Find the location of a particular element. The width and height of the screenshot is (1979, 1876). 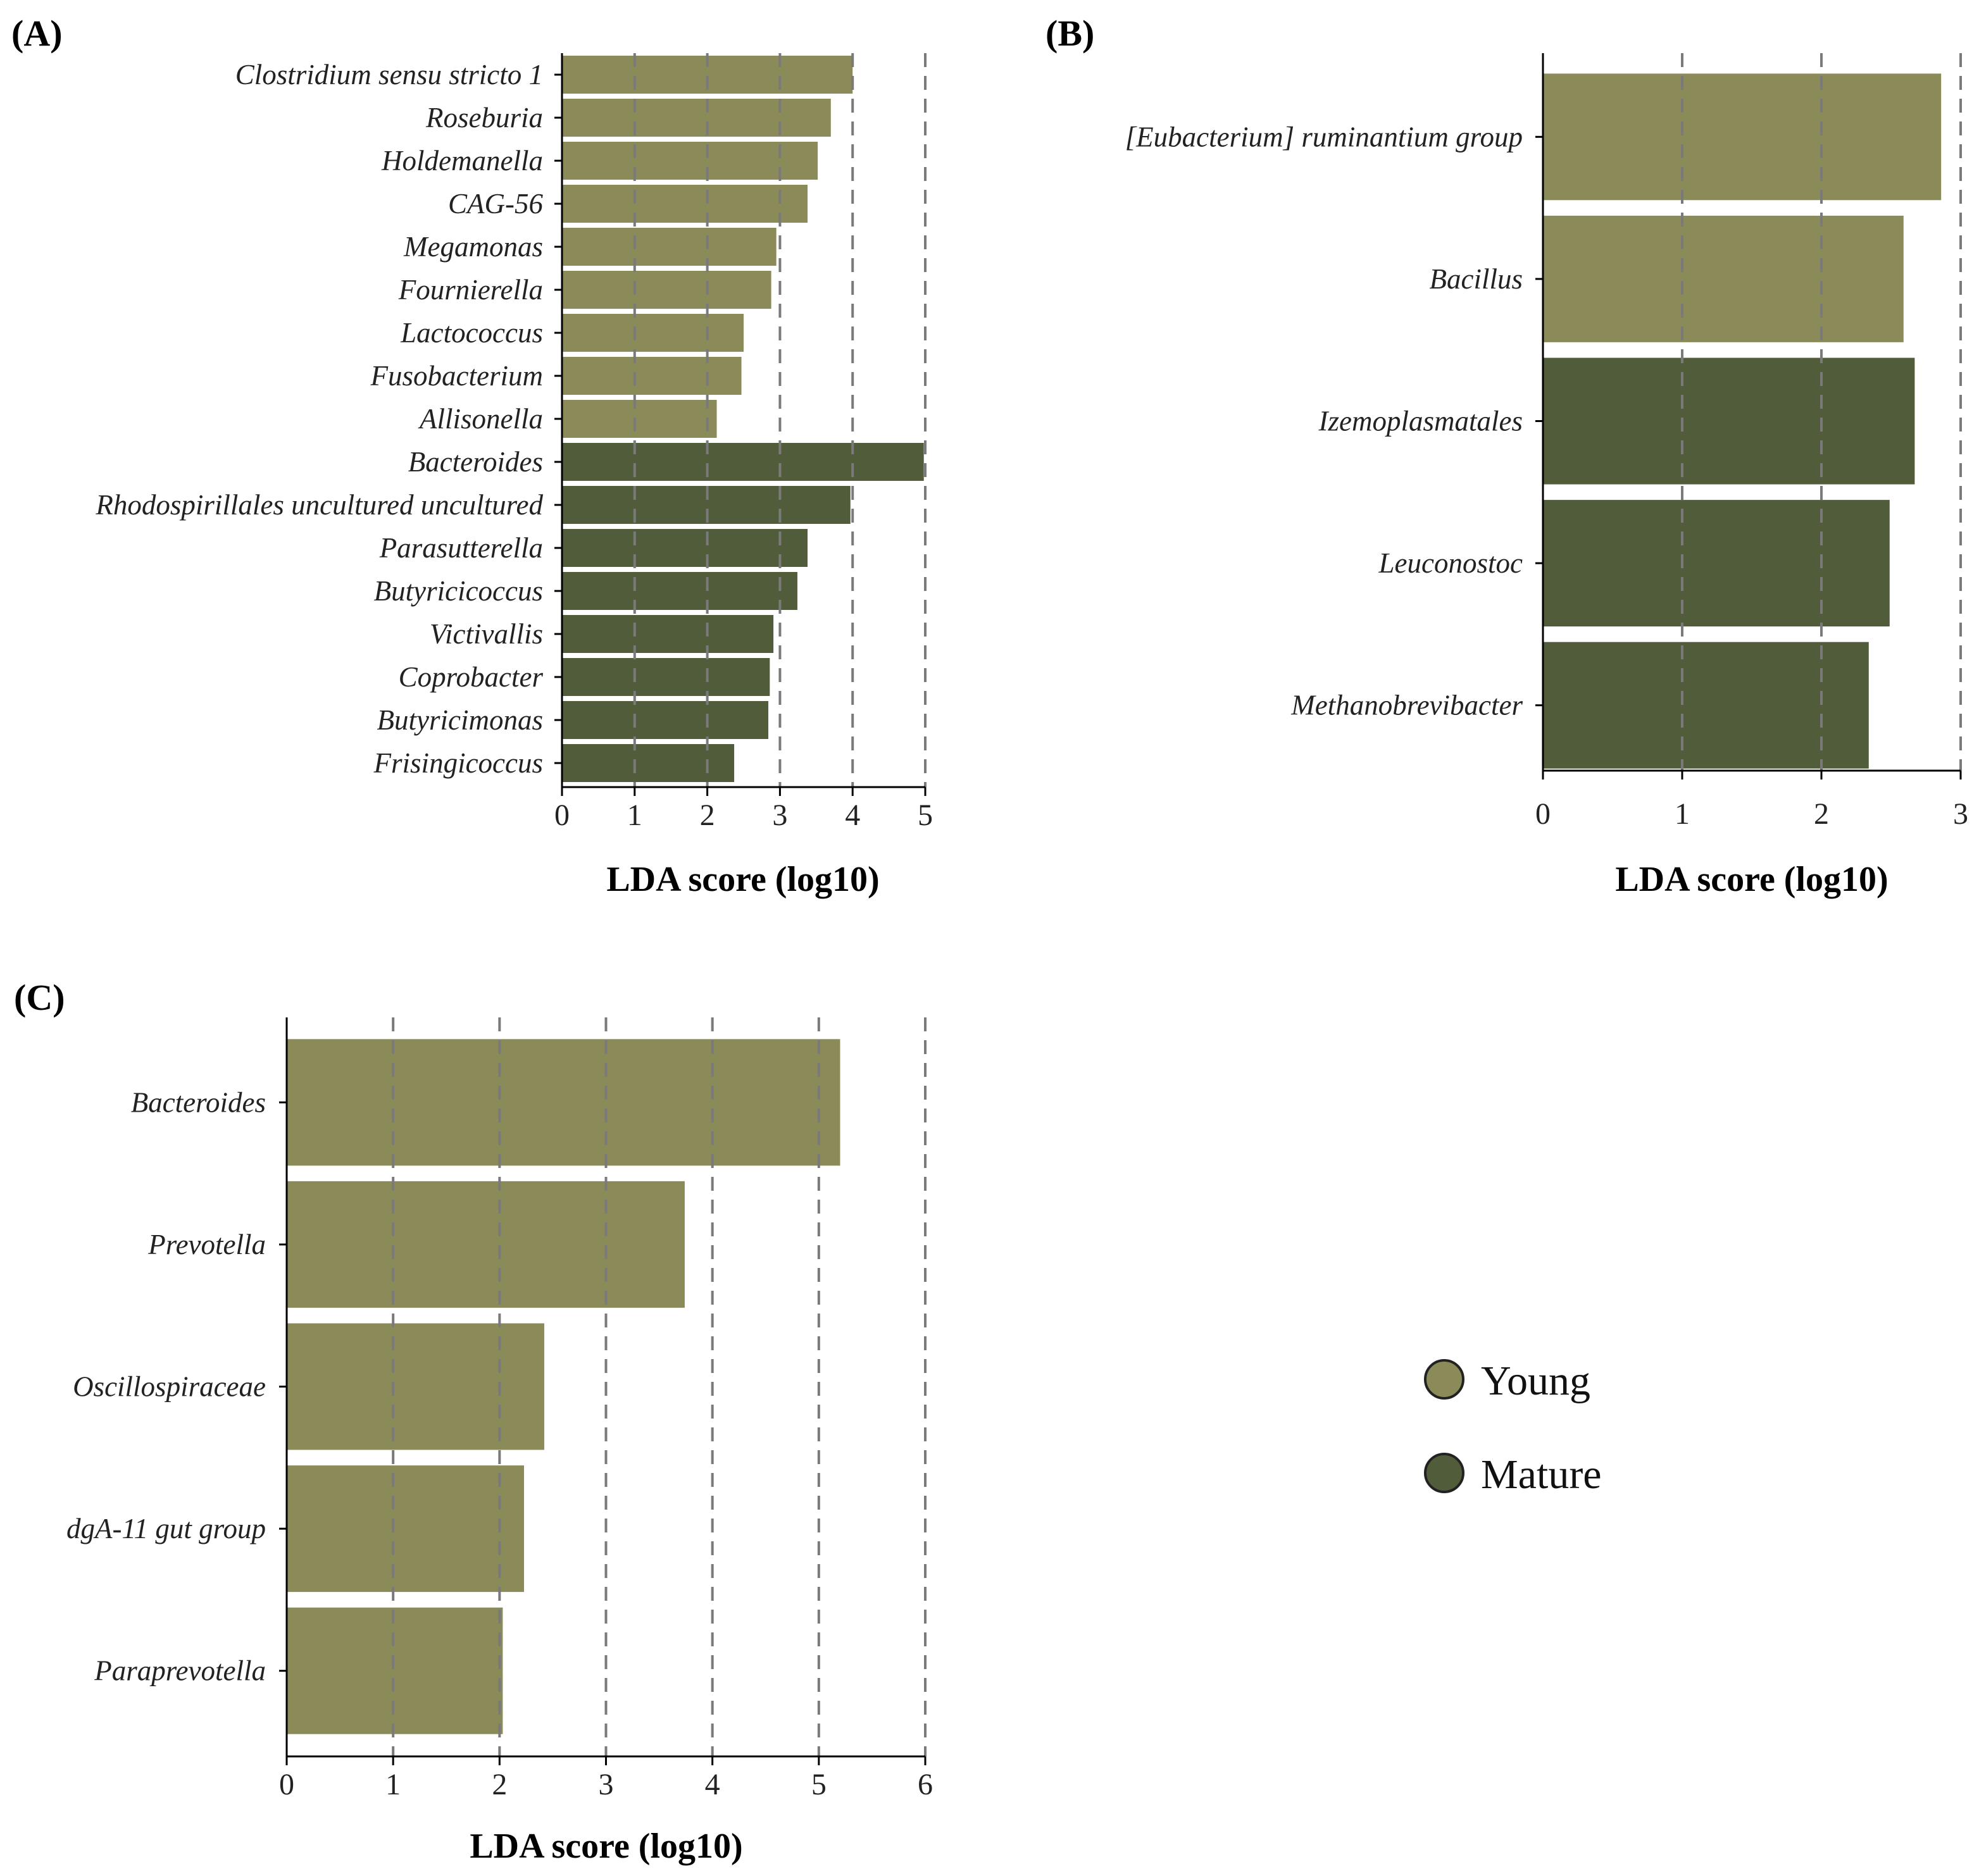

category-label-a-3: CAG-56 is located at coordinates (495, 204).